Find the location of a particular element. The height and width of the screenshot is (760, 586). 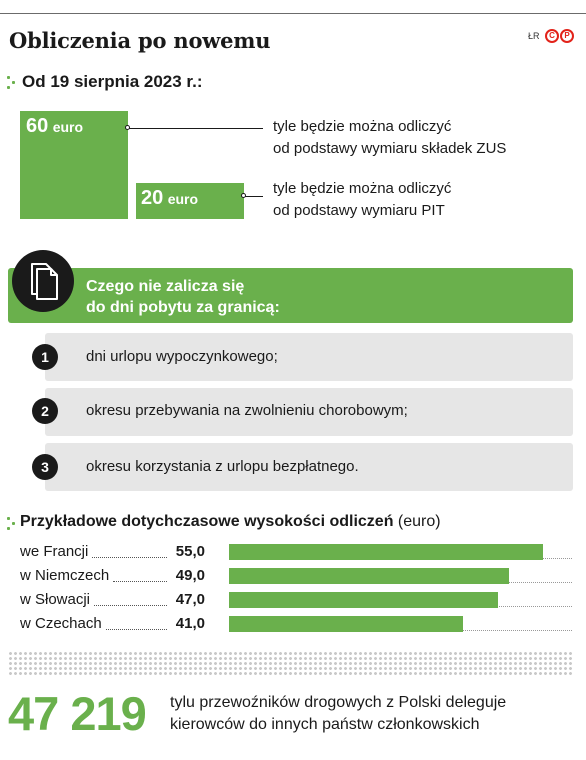

footer-line2: kierowców do innych państw członkowskich is located at coordinates (325, 724).